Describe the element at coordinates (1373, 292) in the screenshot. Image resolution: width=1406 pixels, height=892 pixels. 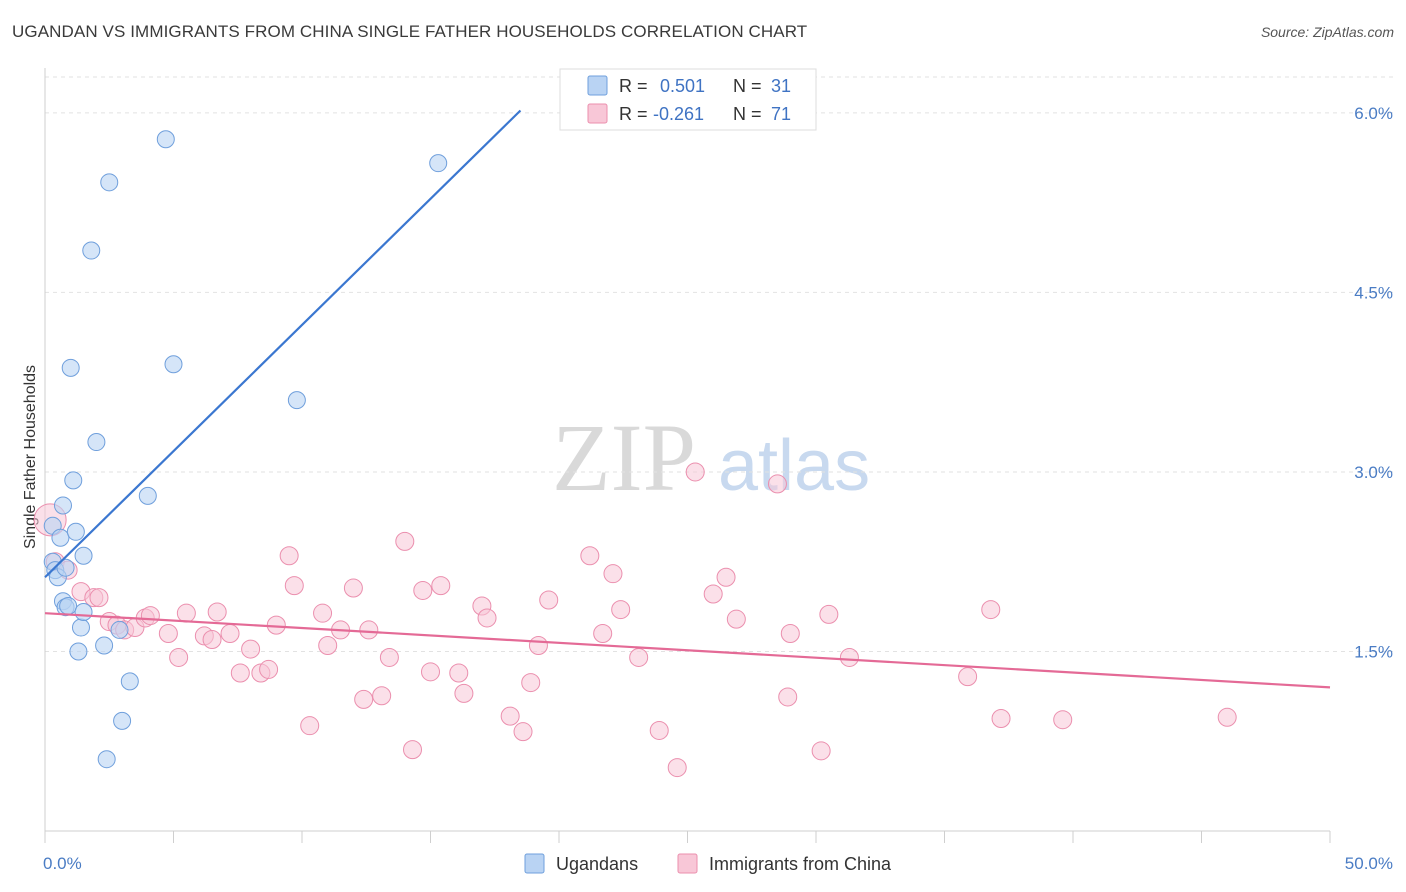
I see `y-tick-label: 4.5%` at that location.